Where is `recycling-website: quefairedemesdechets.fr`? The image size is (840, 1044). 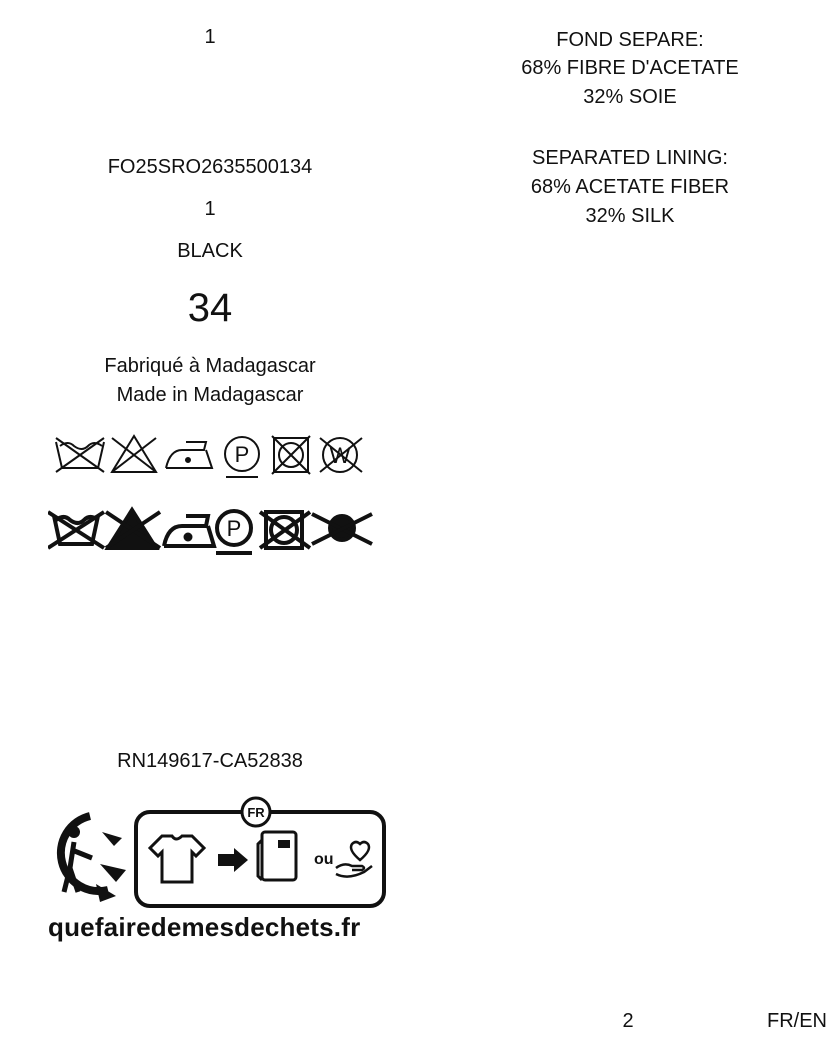
recycling-website: quefairedemesdechets.fr is located at coordinates (204, 927).